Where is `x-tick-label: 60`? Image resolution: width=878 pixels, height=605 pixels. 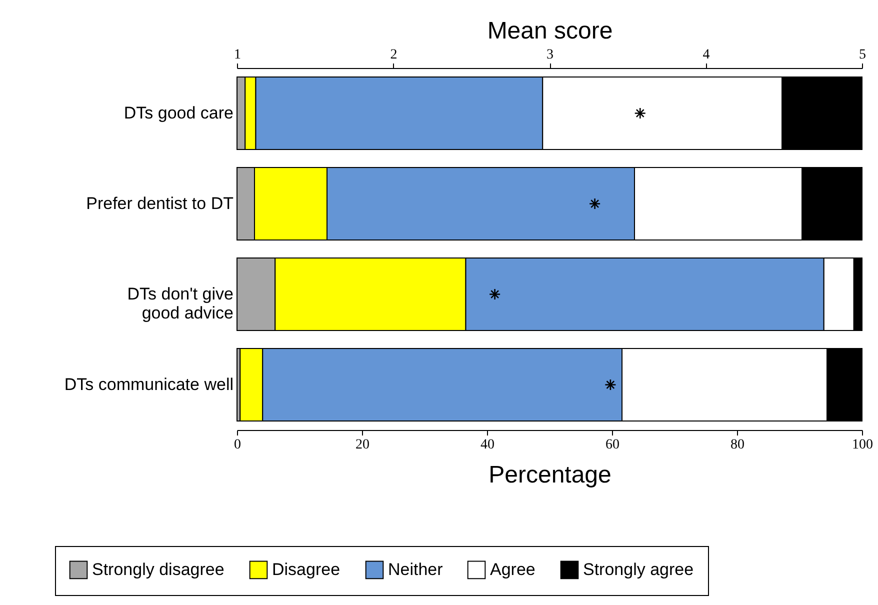 x-tick-label: 60 is located at coordinates (613, 445).